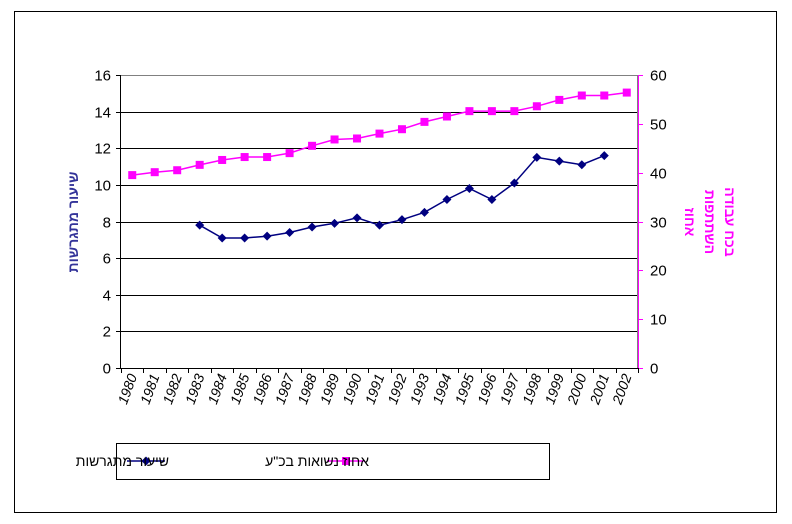 The height and width of the screenshot is (524, 792). I want to click on left-axis-tick-label: 12, so click(102, 149).